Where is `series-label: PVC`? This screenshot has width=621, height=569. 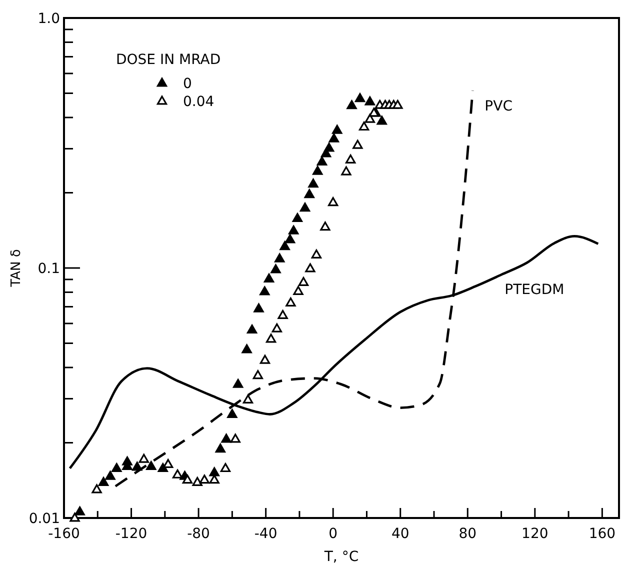
series-label: PVC is located at coordinates (498, 106).